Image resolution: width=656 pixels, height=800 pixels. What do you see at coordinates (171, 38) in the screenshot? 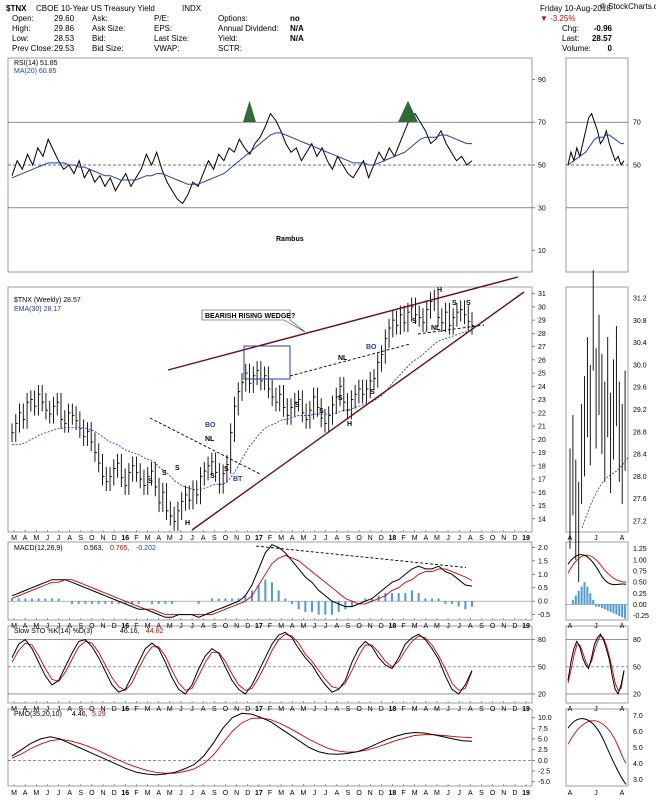
I see `header-field-label: Last Size:` at bounding box center [171, 38].